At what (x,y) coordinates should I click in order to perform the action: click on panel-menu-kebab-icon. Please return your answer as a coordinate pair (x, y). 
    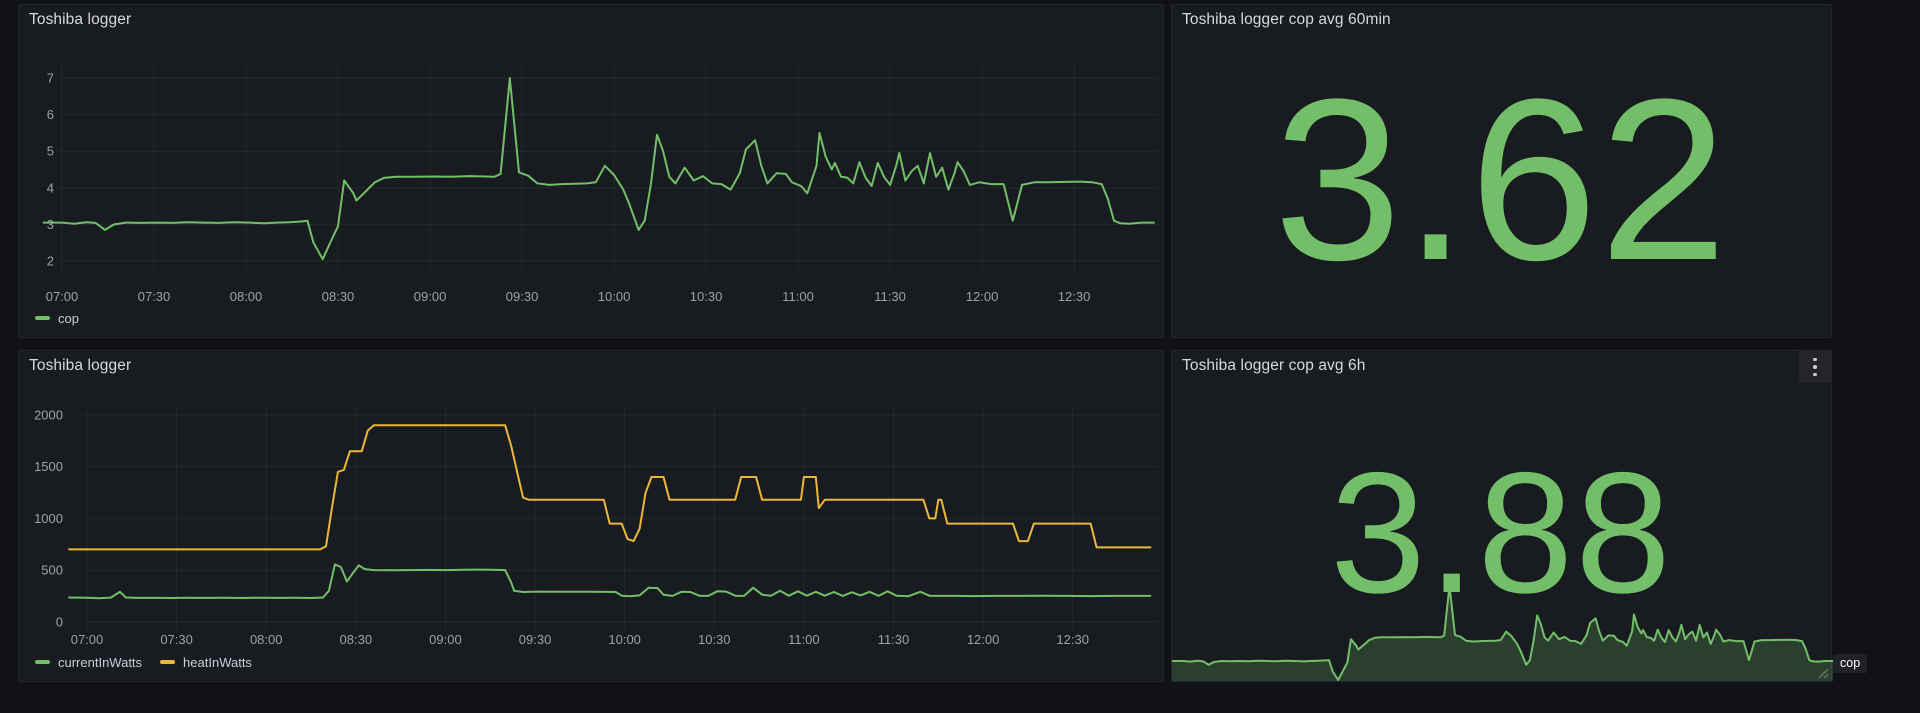
    Looking at the image, I should click on (1815, 367).